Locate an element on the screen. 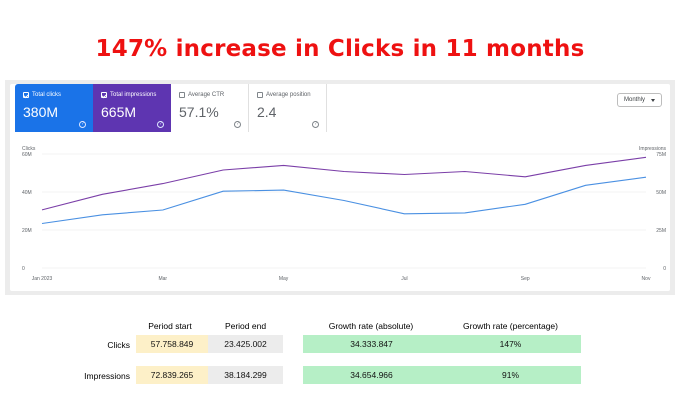 This screenshot has height=409, width=680. caret-down-icon is located at coordinates (653, 100).